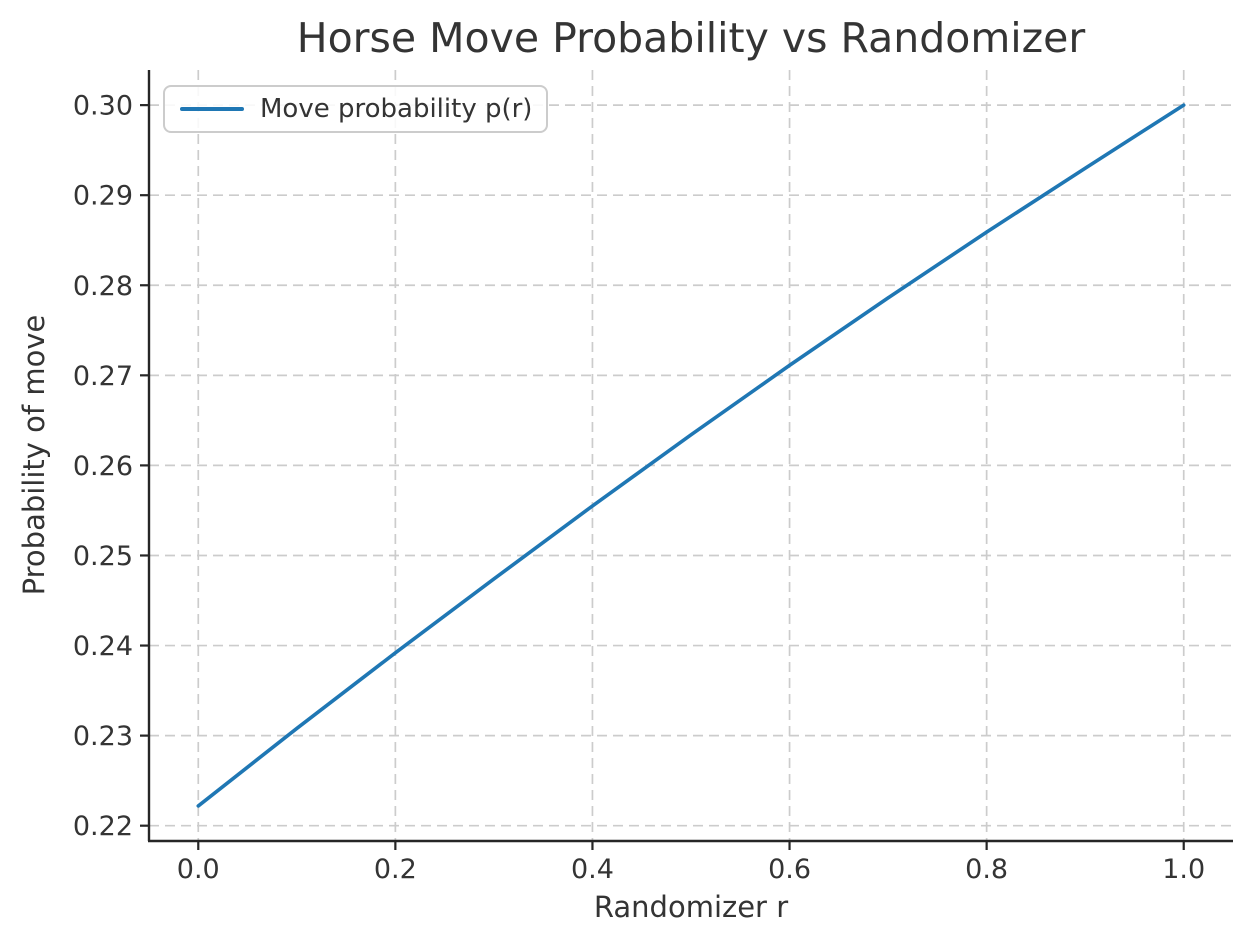 Image resolution: width=1253 pixels, height=947 pixels. I want to click on x-tick-label: 0.6, so click(789, 869).